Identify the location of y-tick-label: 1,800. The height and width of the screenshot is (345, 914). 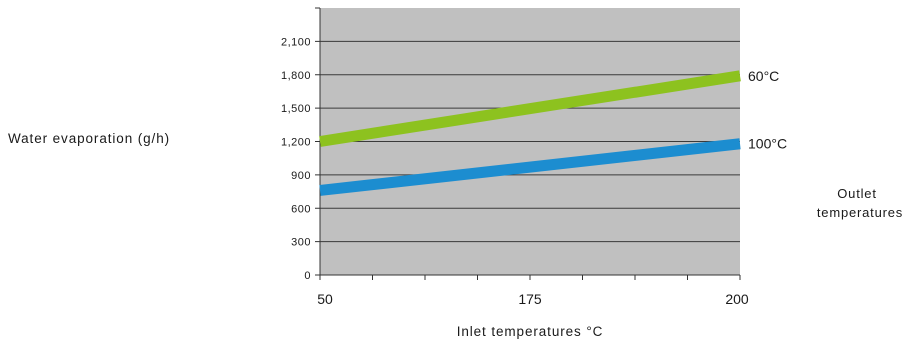
(296, 76).